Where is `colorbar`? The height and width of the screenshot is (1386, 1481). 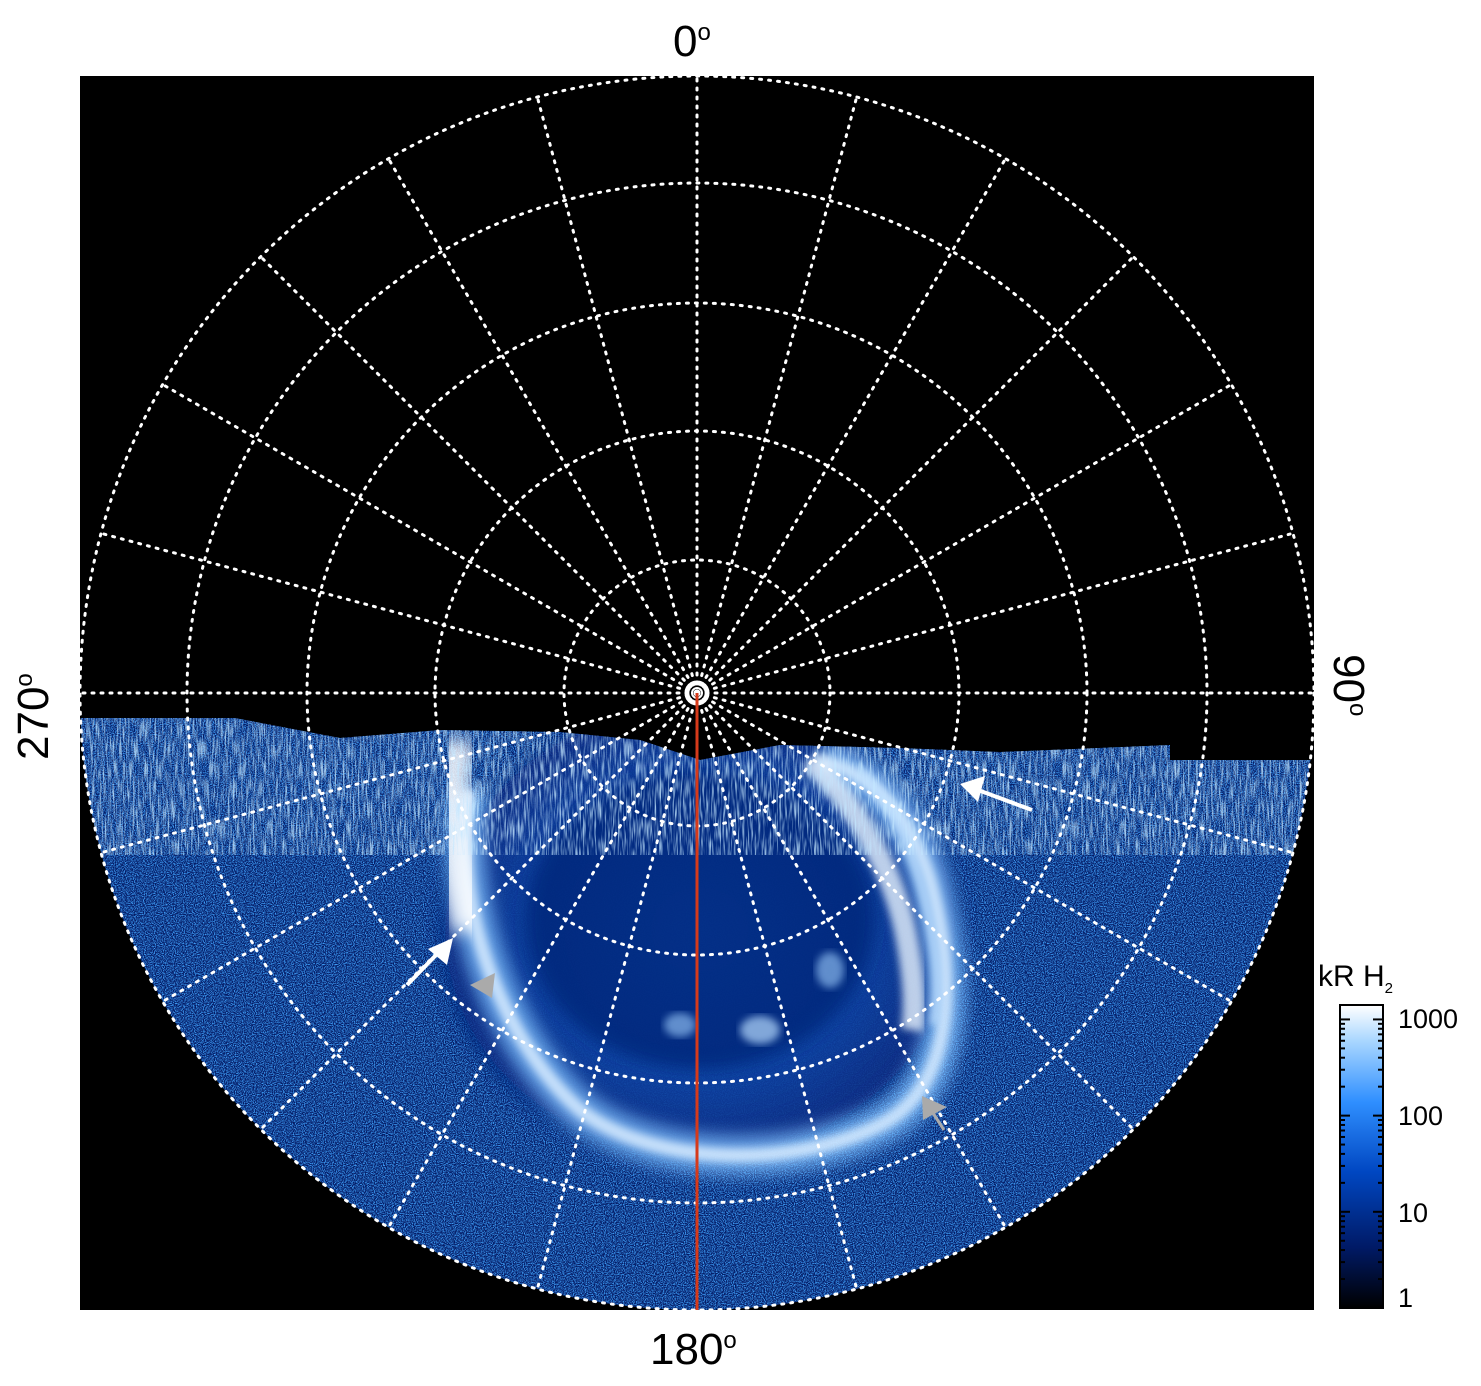
colorbar is located at coordinates (1361, 1156).